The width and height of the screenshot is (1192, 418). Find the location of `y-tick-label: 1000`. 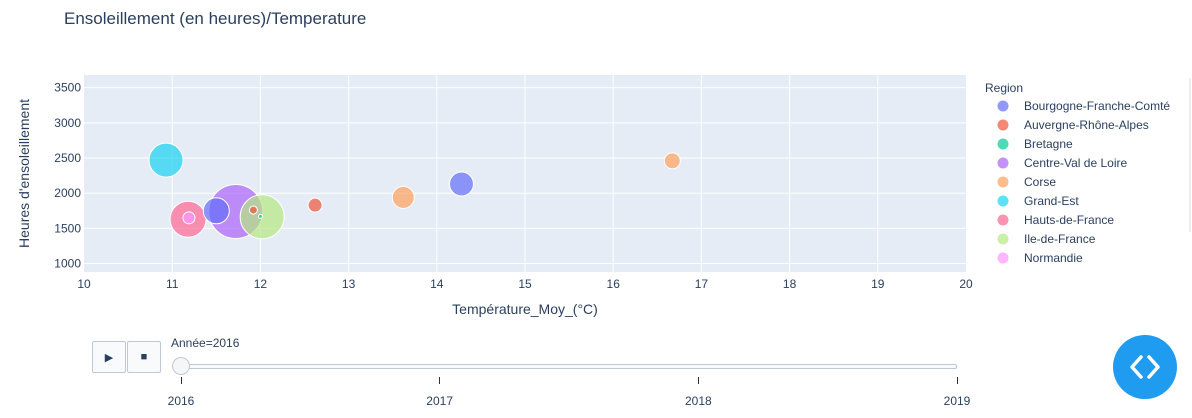

y-tick-label: 1000 is located at coordinates (67, 264).